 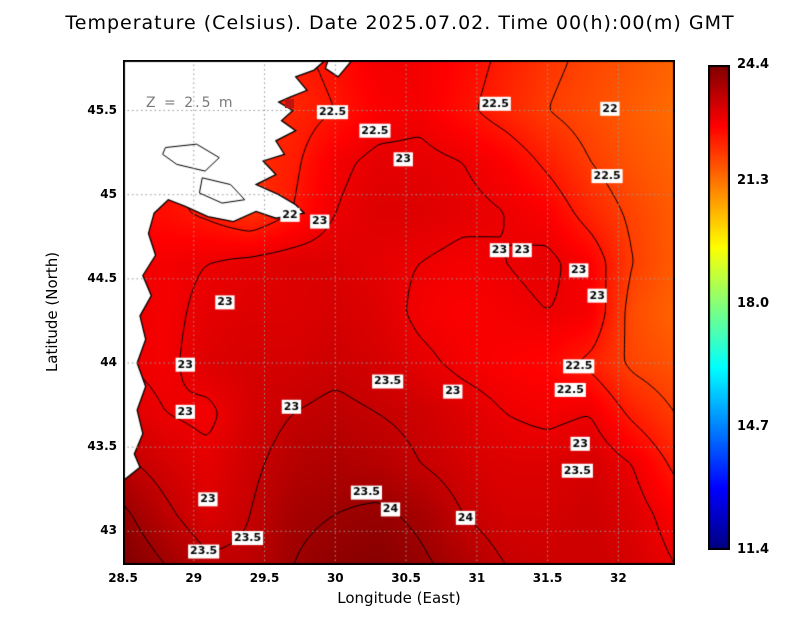 I want to click on y-tick-label: 45.5, so click(x=102, y=109).